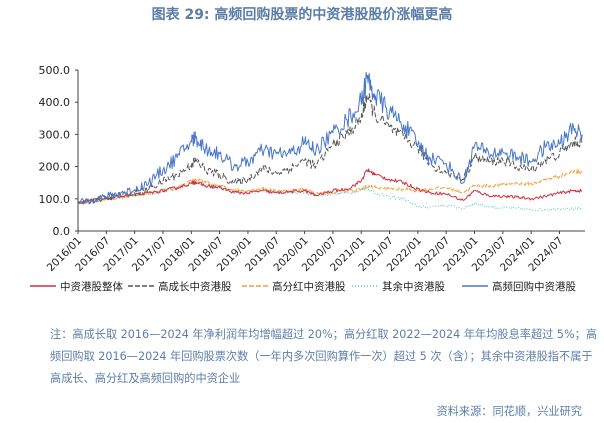  What do you see at coordinates (91, 286) in the screenshot?
I see `legend-label-0: 中资港股整体` at bounding box center [91, 286].